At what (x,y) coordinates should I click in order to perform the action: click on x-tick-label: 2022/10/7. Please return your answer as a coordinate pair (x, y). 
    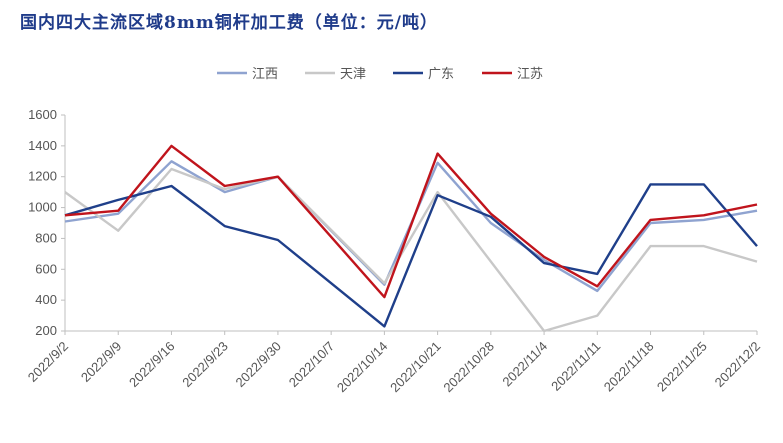
    Looking at the image, I should click on (312, 365).